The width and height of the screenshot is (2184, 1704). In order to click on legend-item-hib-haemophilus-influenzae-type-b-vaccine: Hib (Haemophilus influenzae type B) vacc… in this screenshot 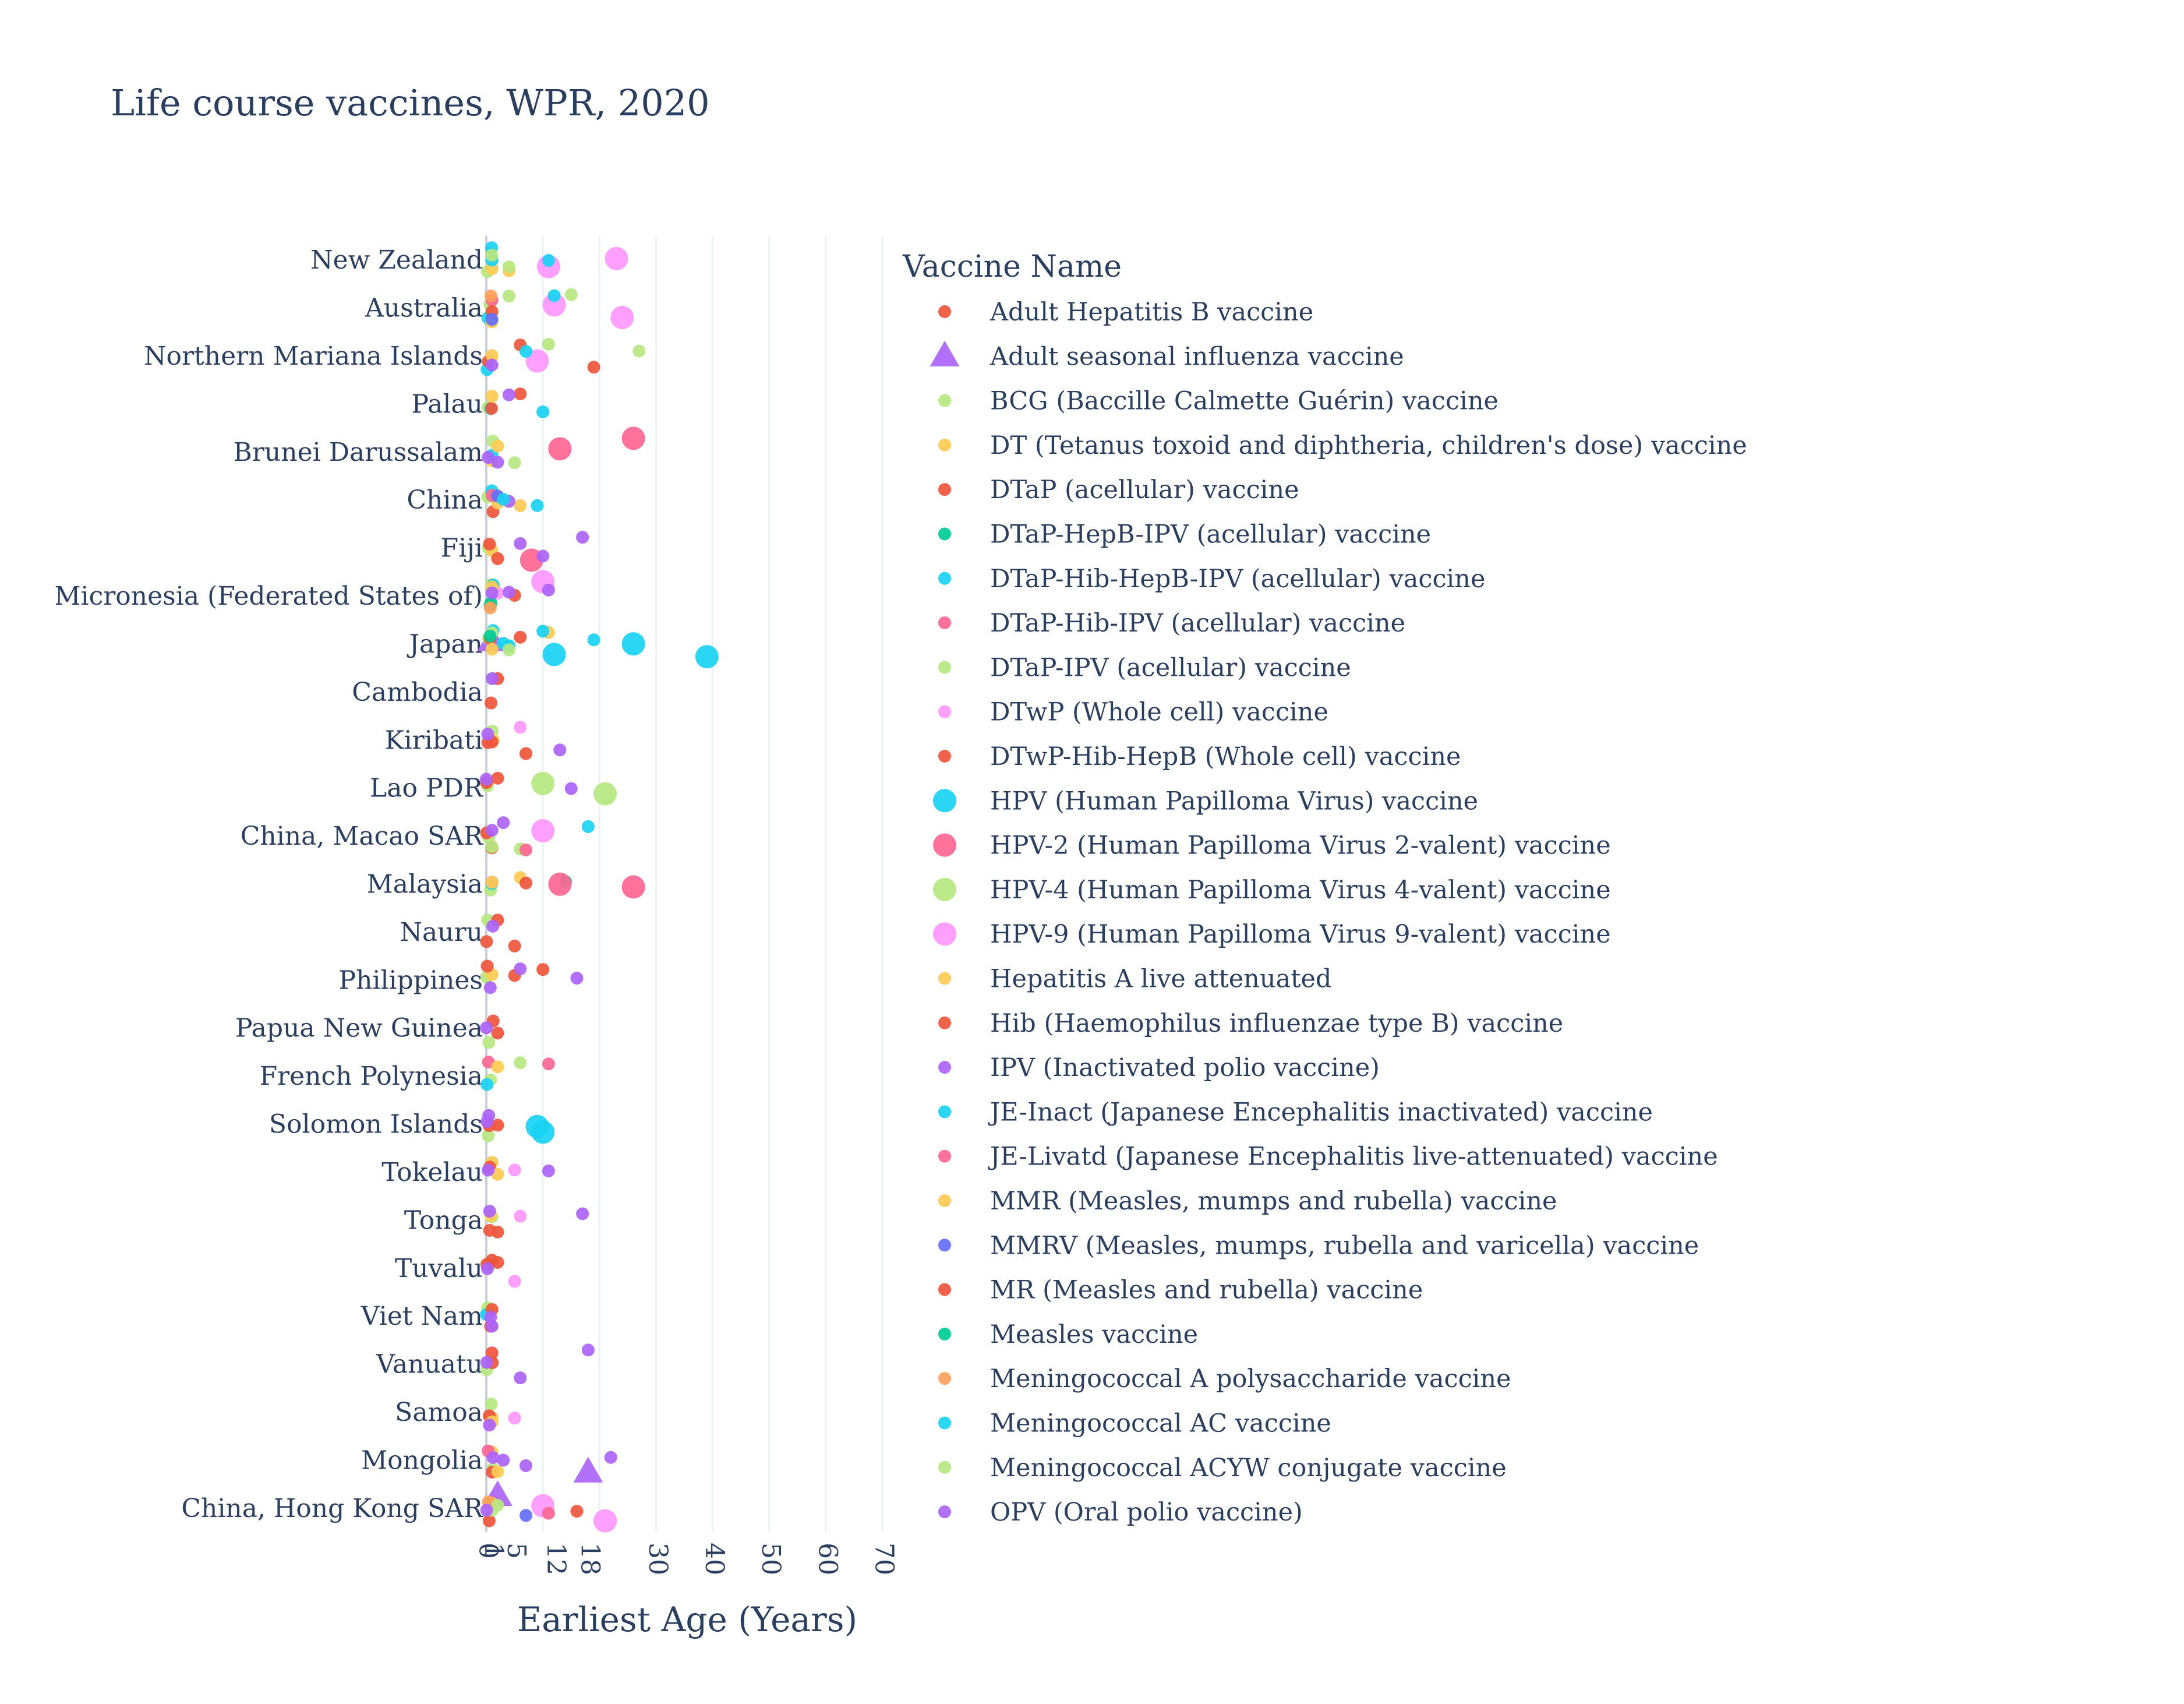, I will do `click(1251, 1023)`.